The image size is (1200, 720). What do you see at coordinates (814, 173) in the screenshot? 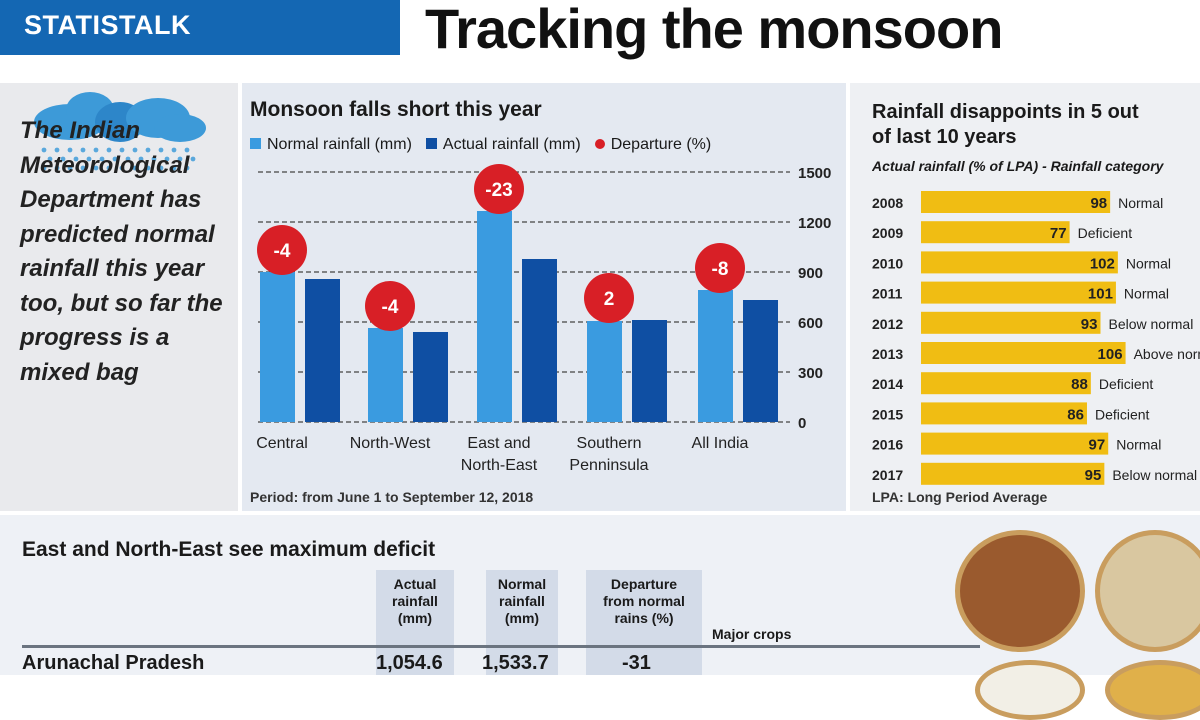
I see `y-tick-label: 1500` at bounding box center [814, 173].